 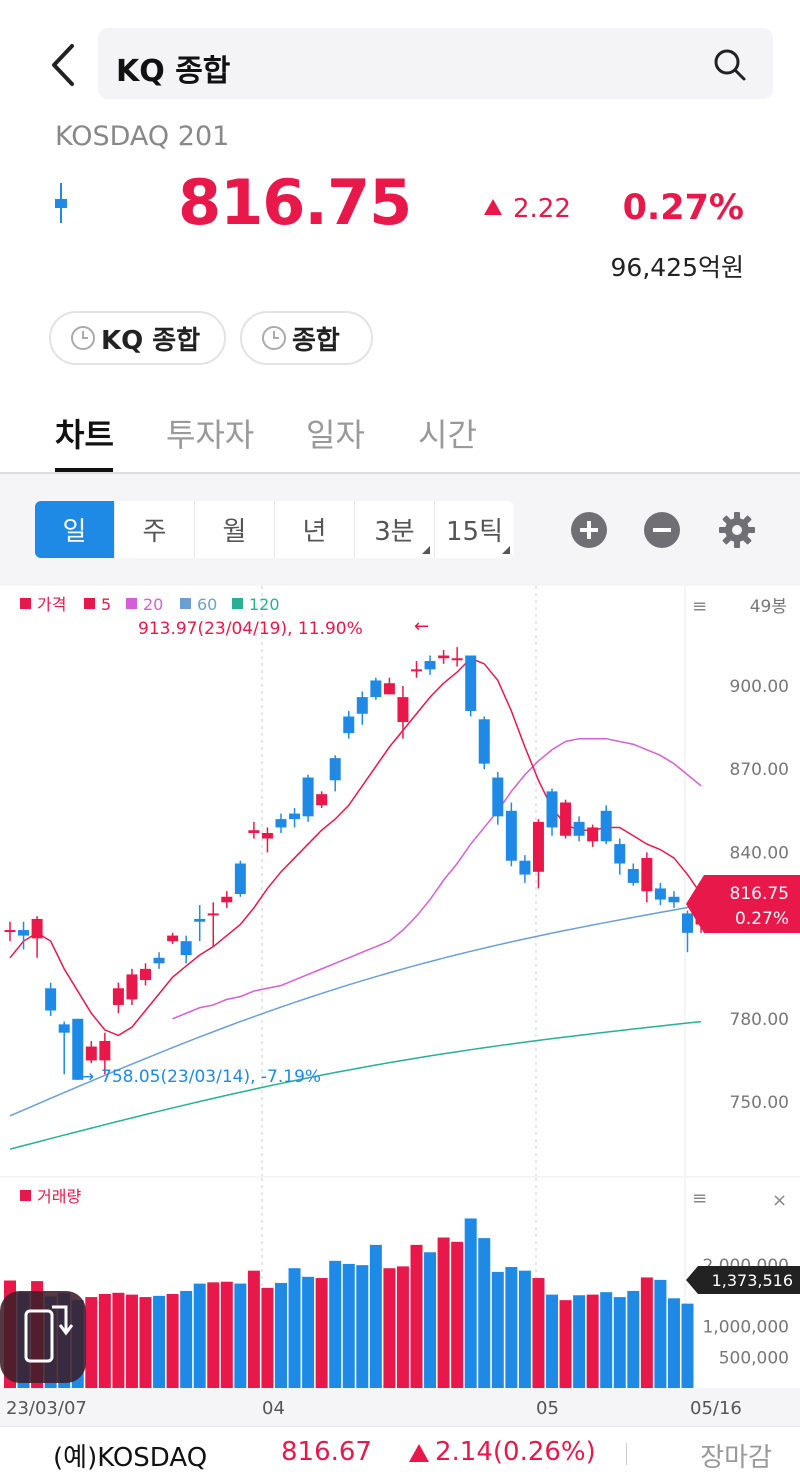 What do you see at coordinates (737, 530) in the screenshot?
I see `gear-icon` at bounding box center [737, 530].